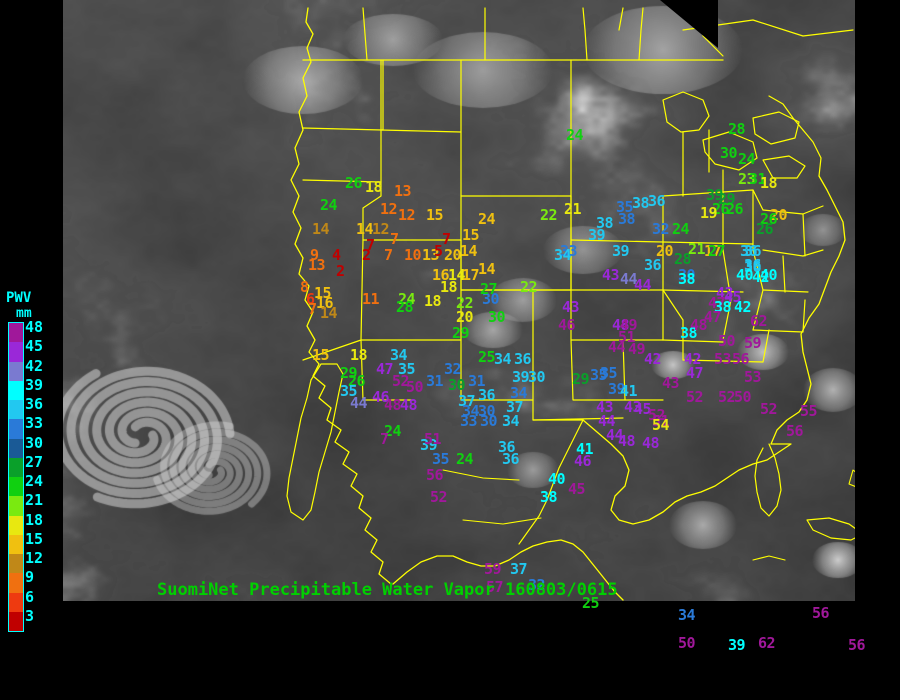 The image size is (900, 700). What do you see at coordinates (336, 255) in the screenshot?
I see `pwv-value: 4` at bounding box center [336, 255].